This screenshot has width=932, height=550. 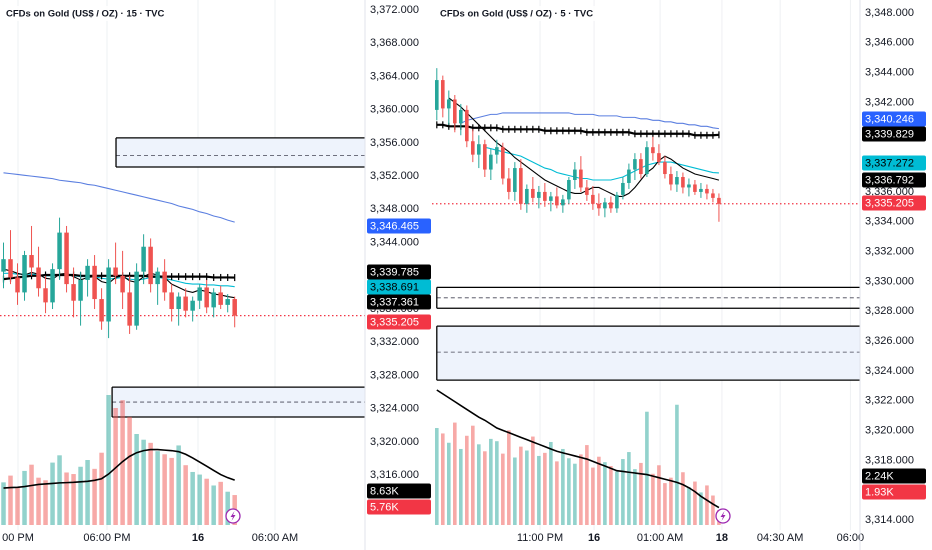 What do you see at coordinates (889, 119) in the screenshot?
I see `price-label: 3,340.246` at bounding box center [889, 119].